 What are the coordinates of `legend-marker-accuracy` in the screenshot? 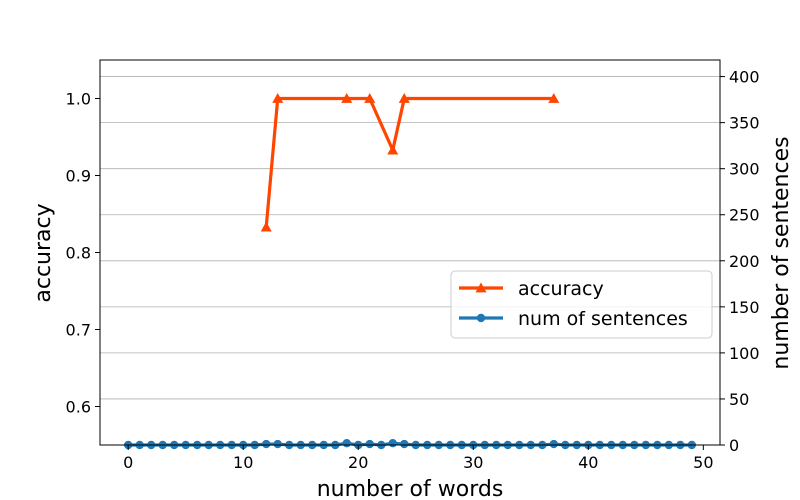 It's located at (481, 287).